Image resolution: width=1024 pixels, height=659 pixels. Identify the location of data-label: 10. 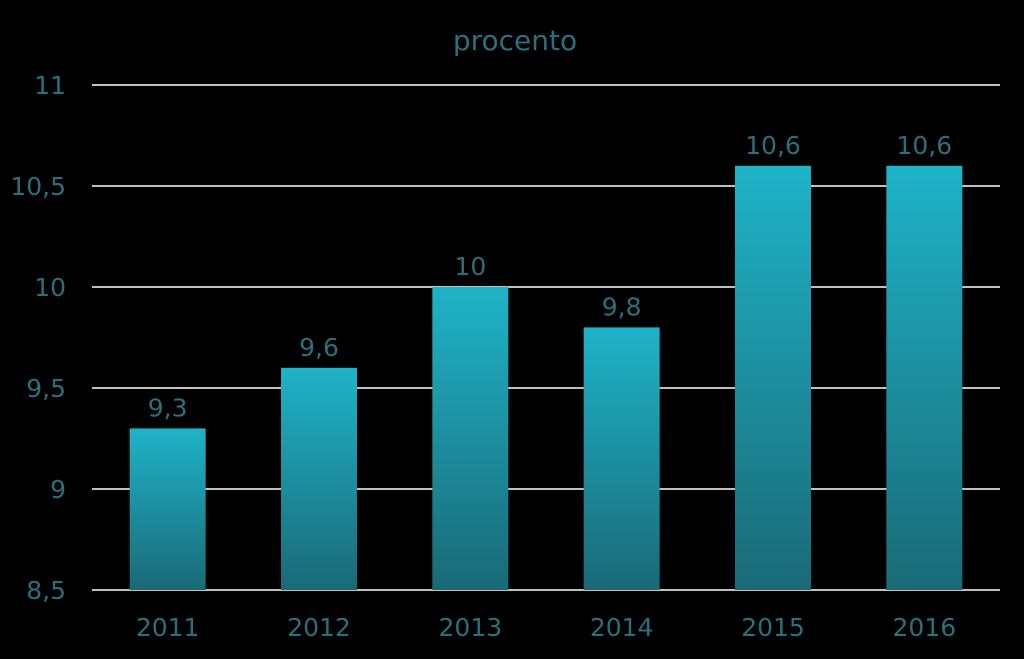
(470, 266).